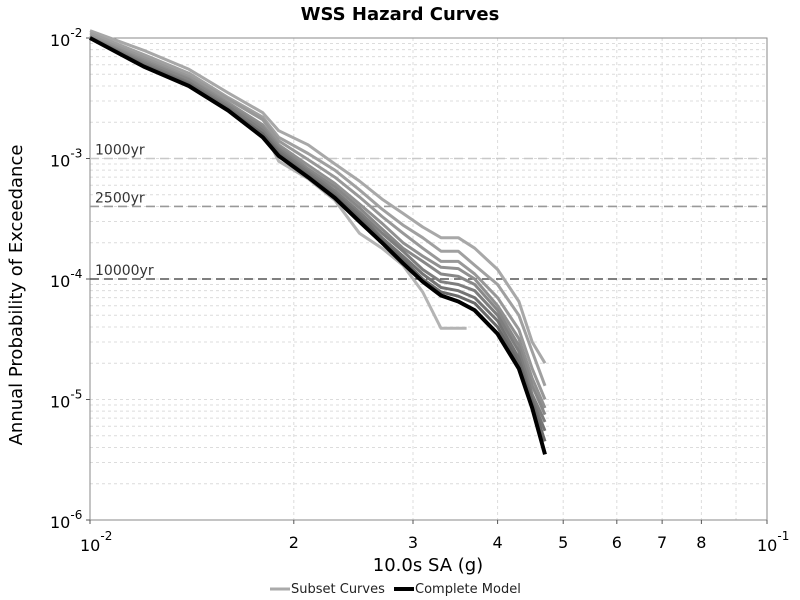 The image size is (800, 600). What do you see at coordinates (395, 589) in the screenshot?
I see `legend: Subset Curves Complete Model` at bounding box center [395, 589].